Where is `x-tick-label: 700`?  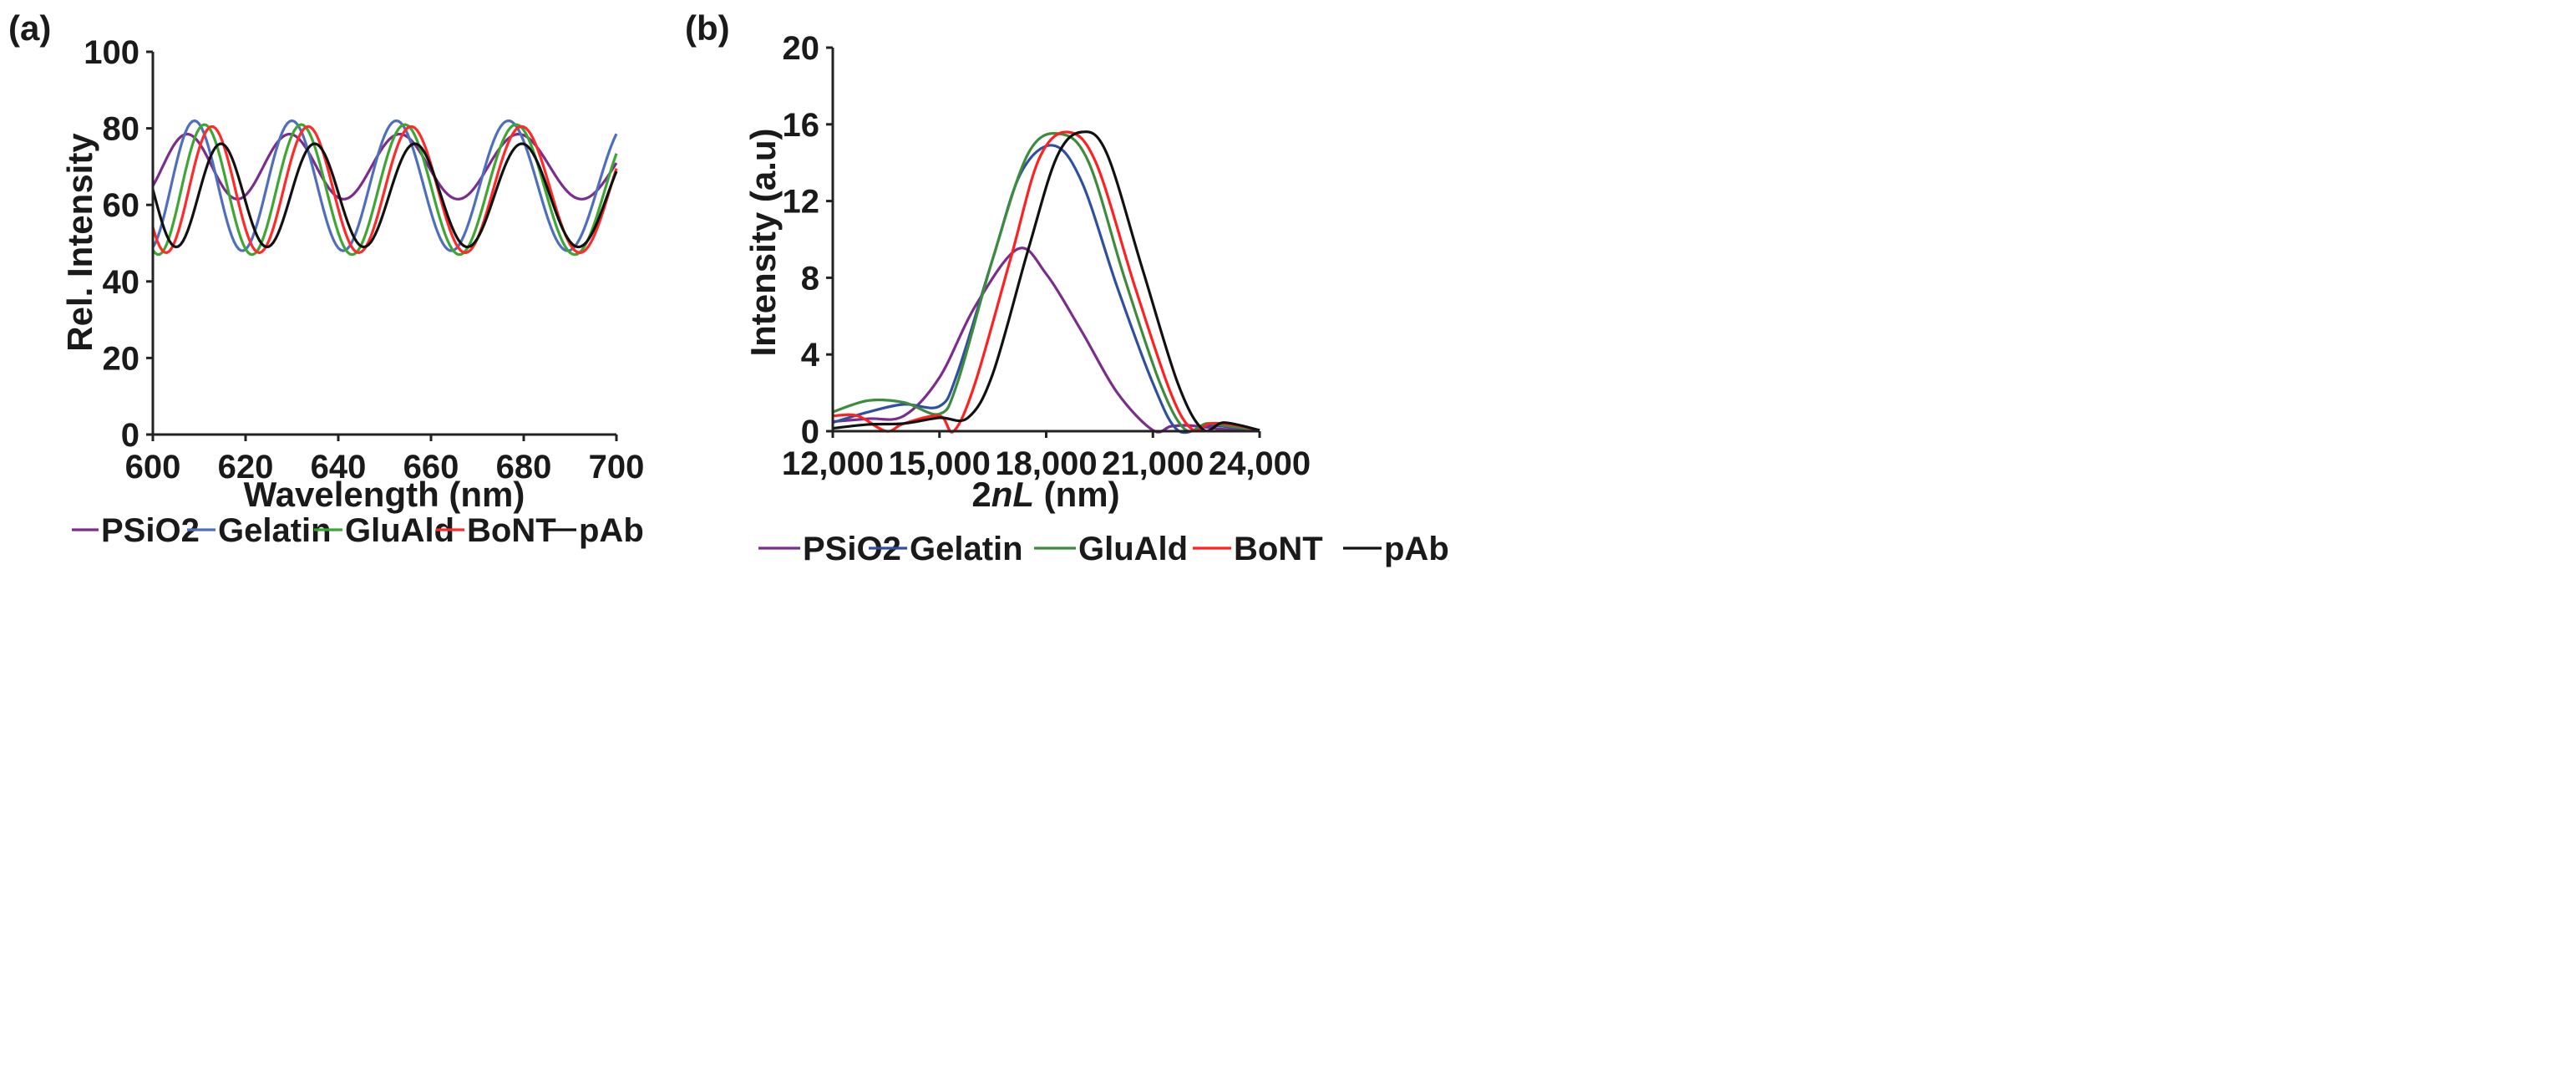
x-tick-label: 700 is located at coordinates (617, 467).